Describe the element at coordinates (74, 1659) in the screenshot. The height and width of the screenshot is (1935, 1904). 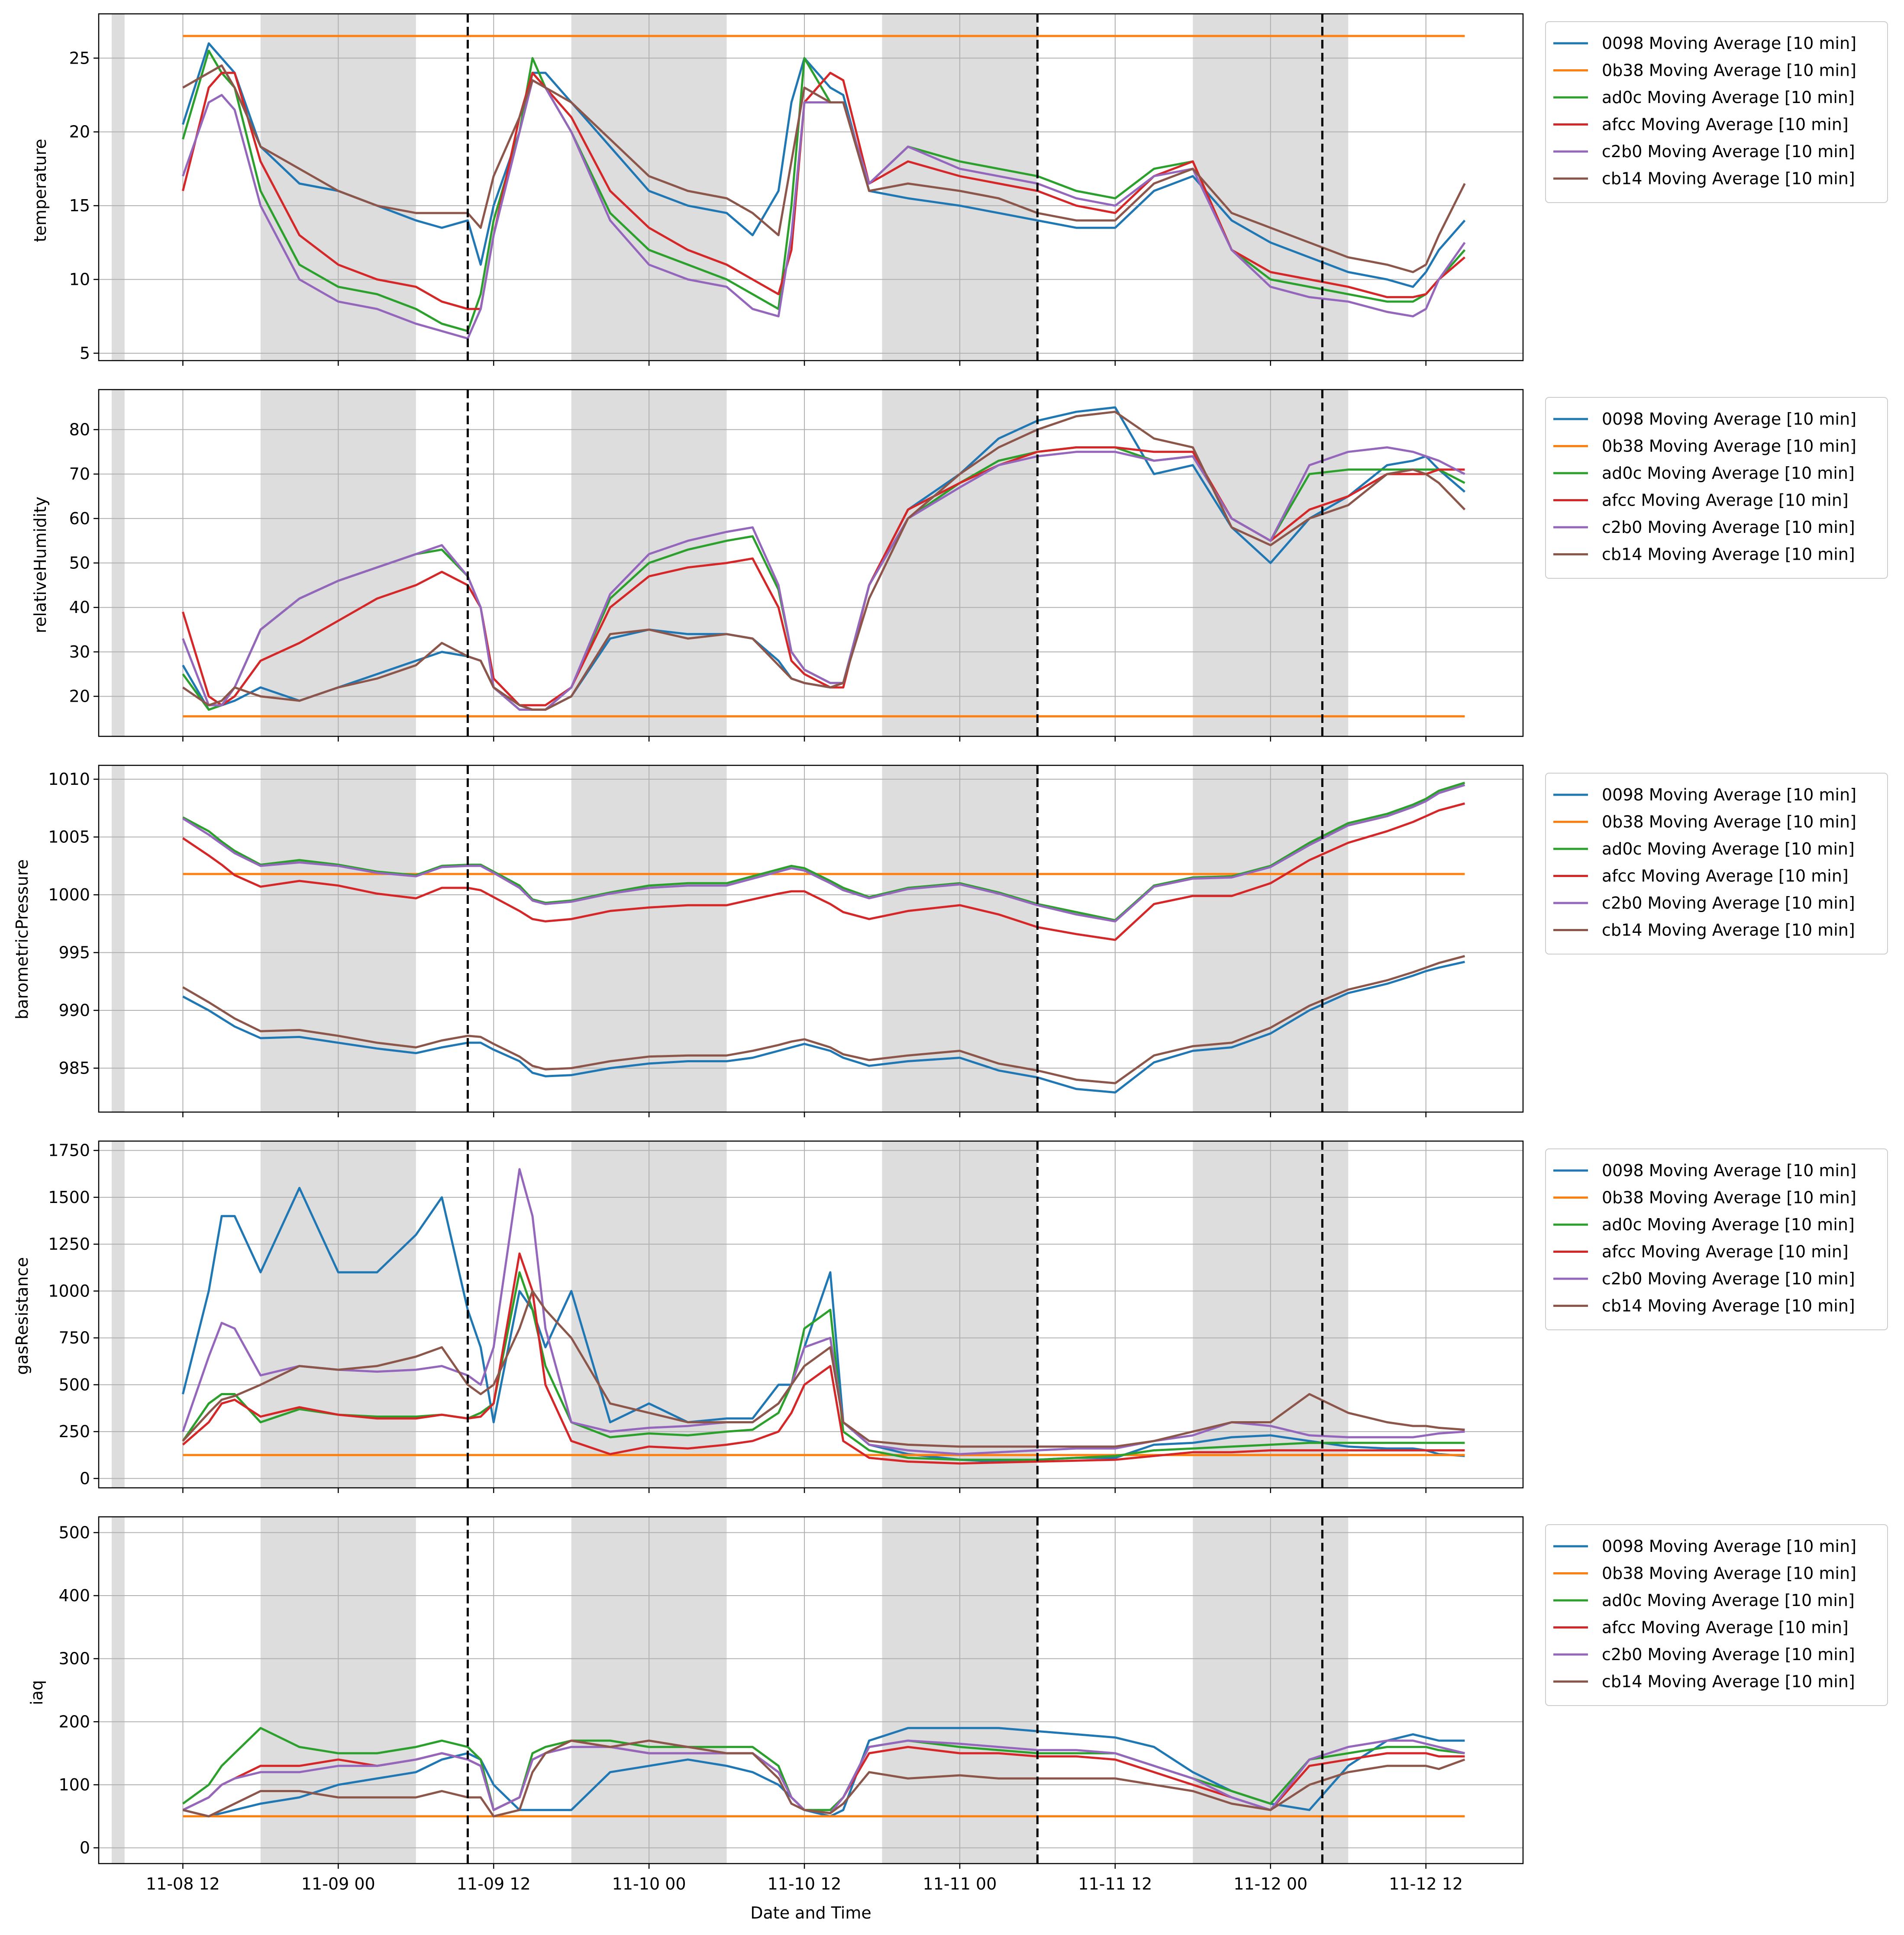
I see `y-tick-label: 300` at that location.